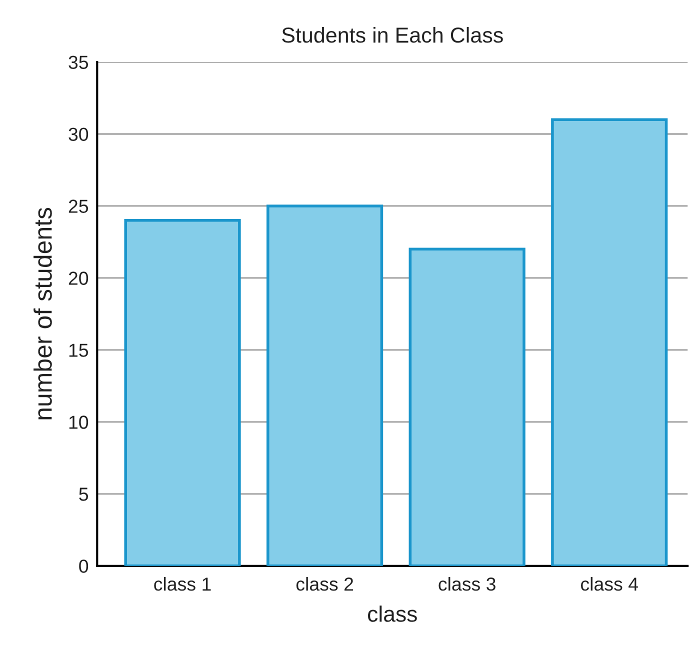 Image resolution: width=689 pixels, height=646 pixels. I want to click on y-tick-label: 25, so click(78, 206).